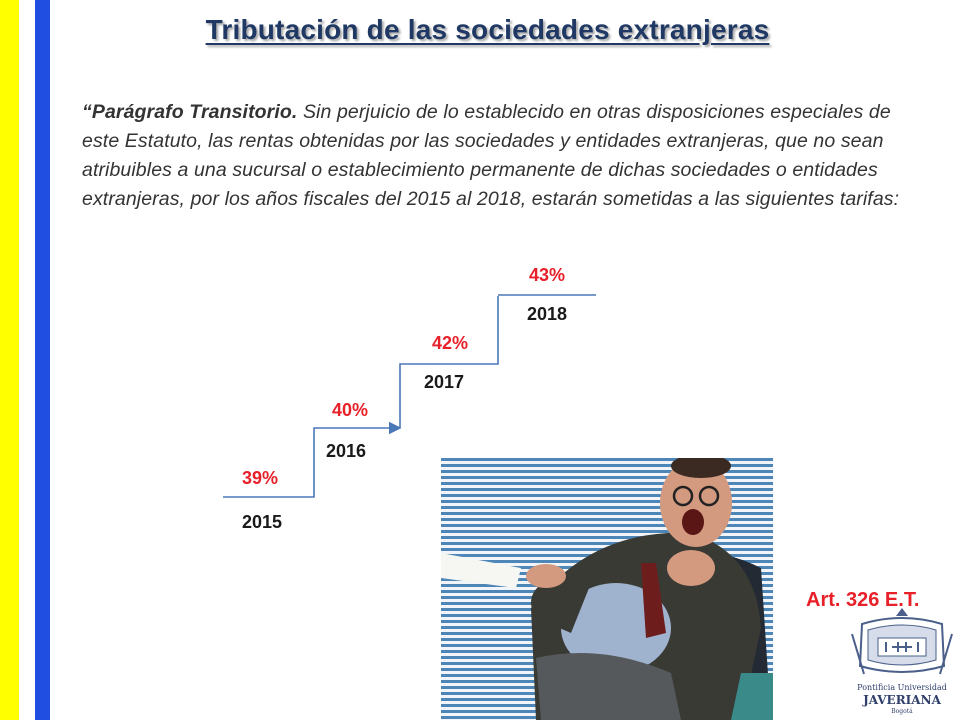  I want to click on rate-label-2017: 42%, so click(450, 343).